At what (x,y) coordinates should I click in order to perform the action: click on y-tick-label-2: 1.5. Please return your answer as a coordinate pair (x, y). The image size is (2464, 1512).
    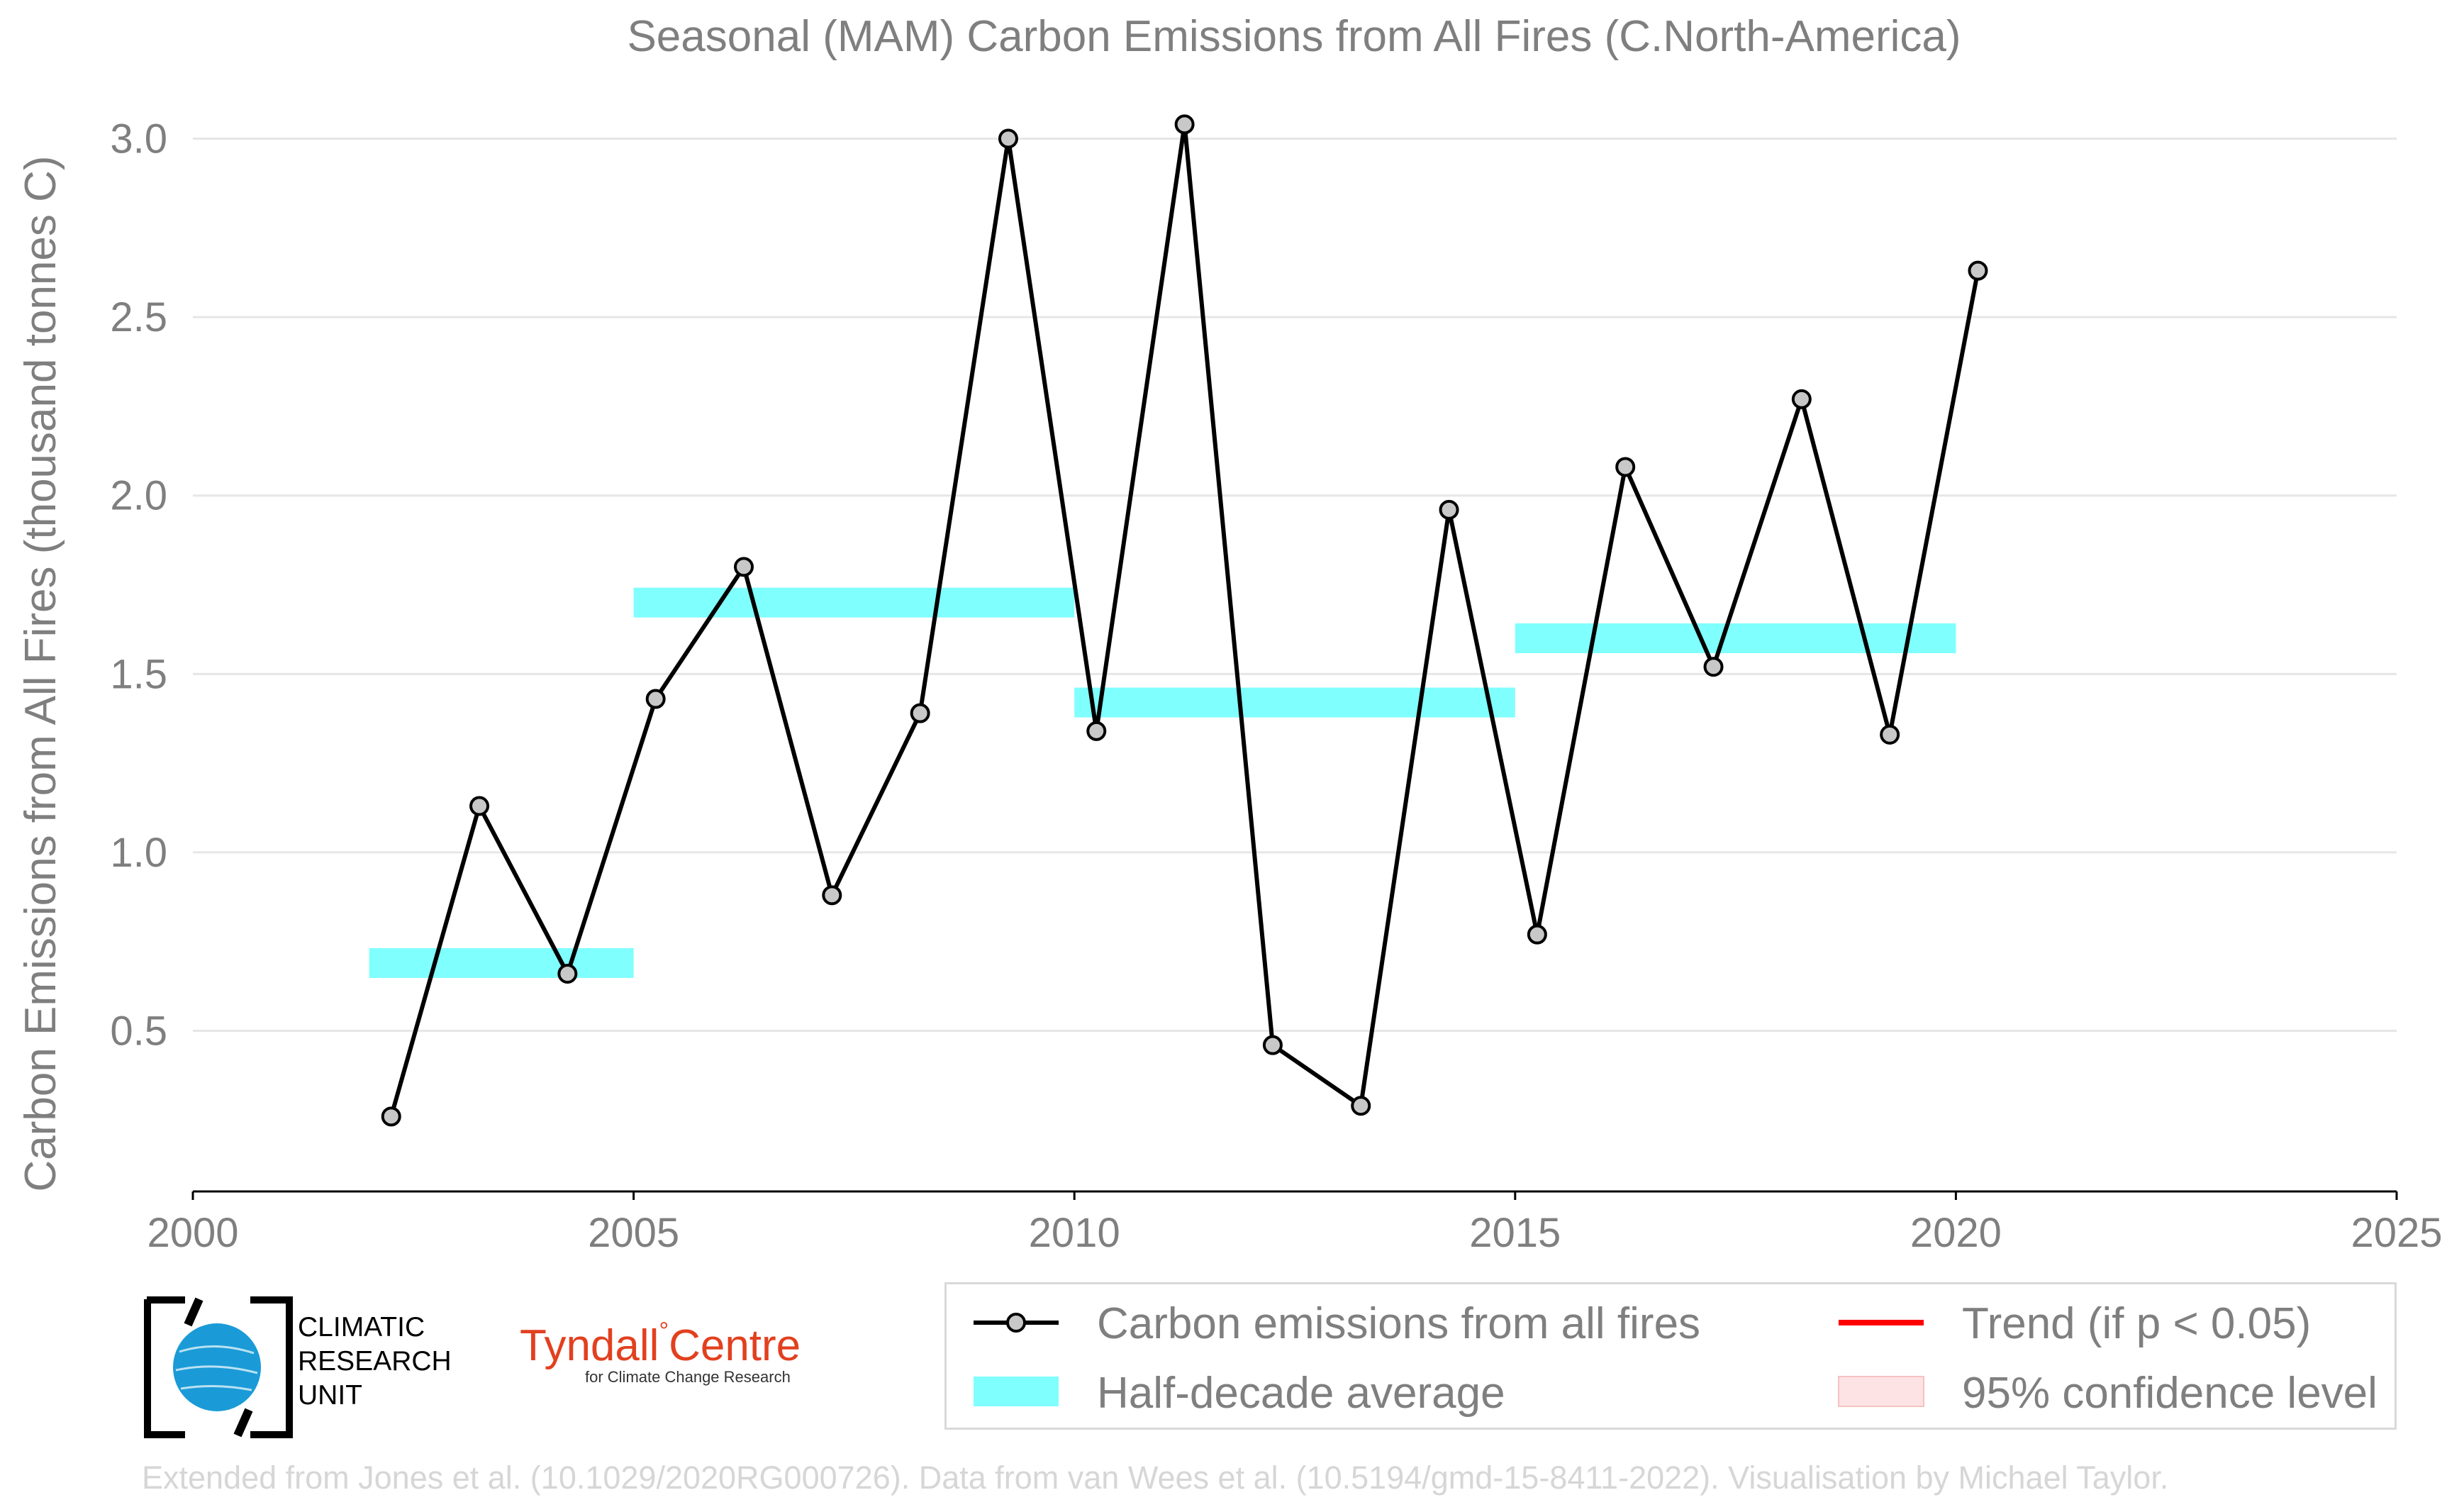
    Looking at the image, I should click on (138, 674).